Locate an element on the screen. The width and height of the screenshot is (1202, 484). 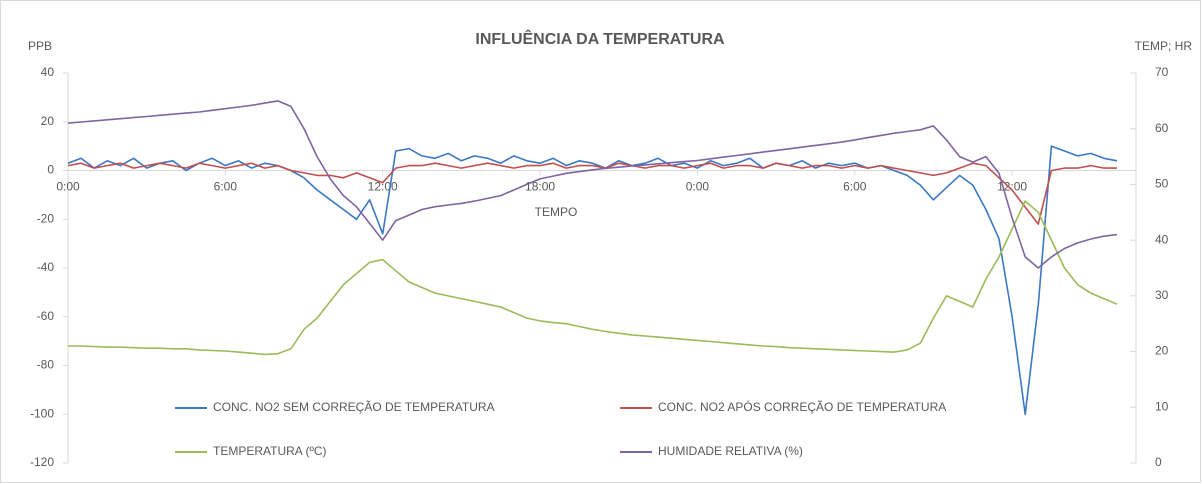
x-axis-title: TEMPO is located at coordinates (556, 212).